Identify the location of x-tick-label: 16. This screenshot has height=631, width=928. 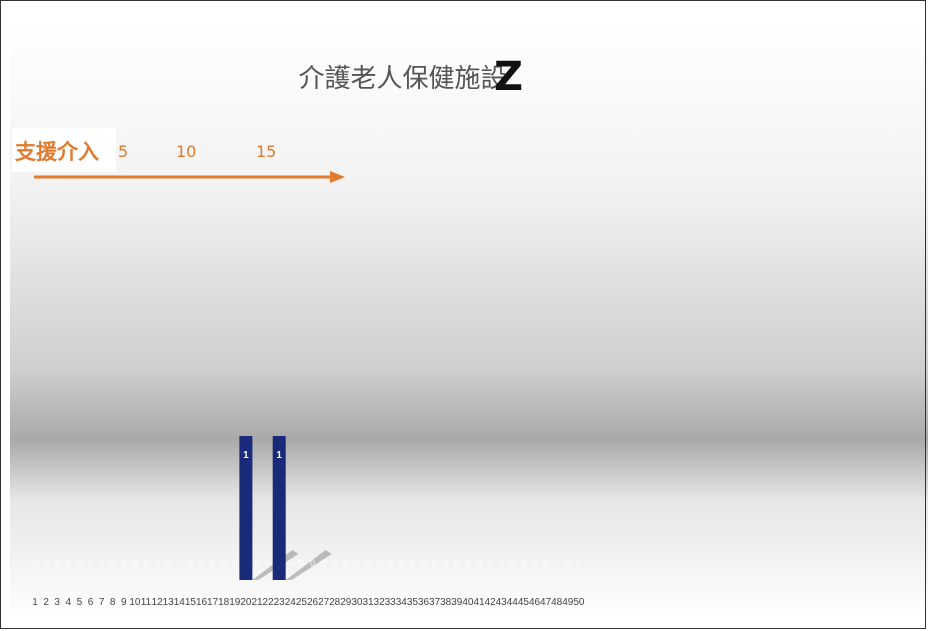
(202, 602).